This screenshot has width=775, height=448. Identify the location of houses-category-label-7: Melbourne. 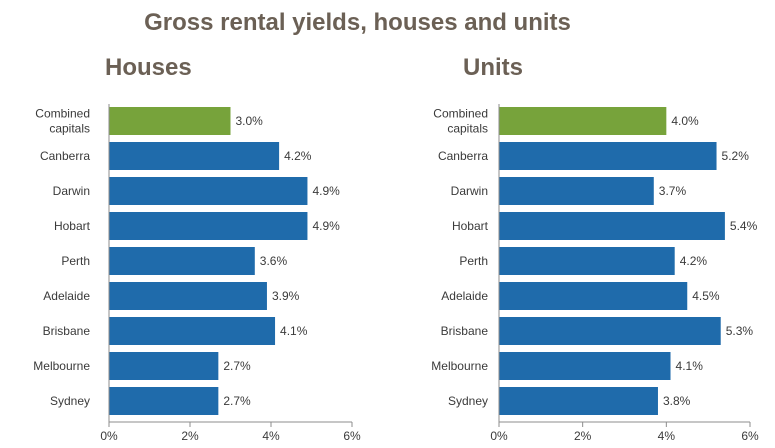
(61, 366).